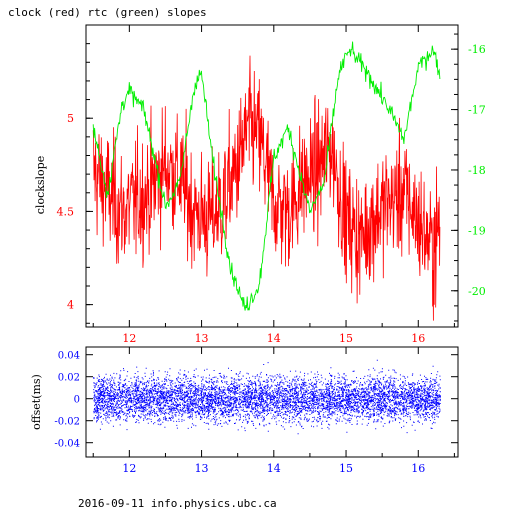 Image resolution: width=512 pixels, height=512 pixels. I want to click on offset-x-tick-label-13: 13, so click(202, 468).